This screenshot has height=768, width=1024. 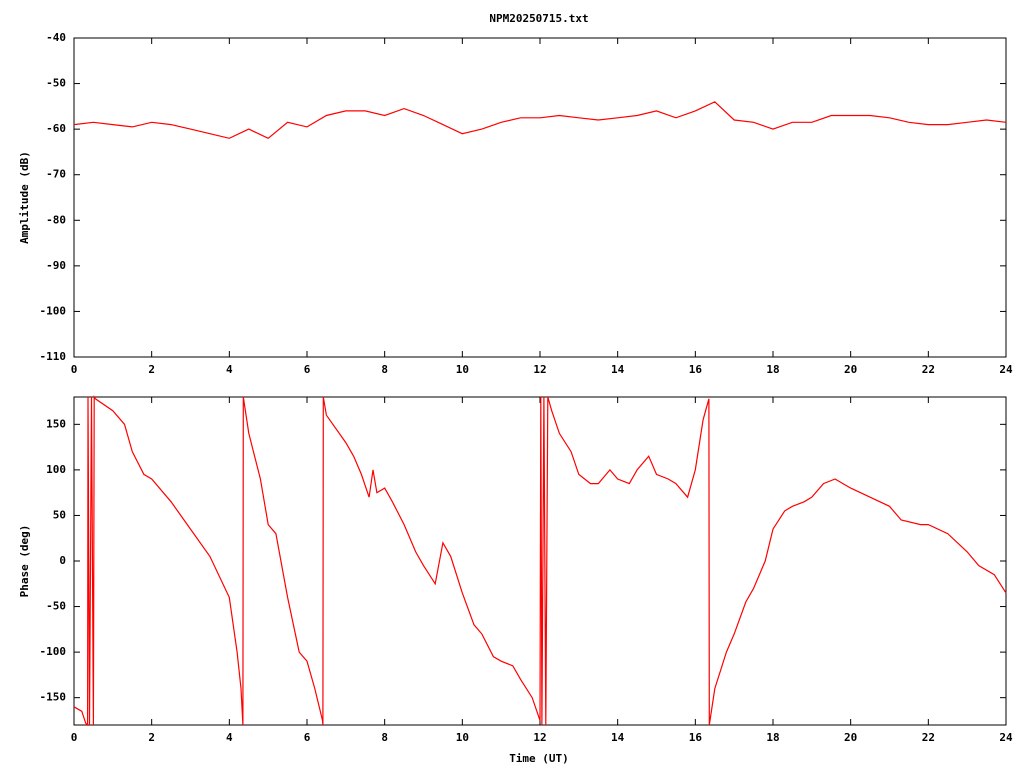 What do you see at coordinates (53, 697) in the screenshot?
I see `y-tick-label: -150` at bounding box center [53, 697].